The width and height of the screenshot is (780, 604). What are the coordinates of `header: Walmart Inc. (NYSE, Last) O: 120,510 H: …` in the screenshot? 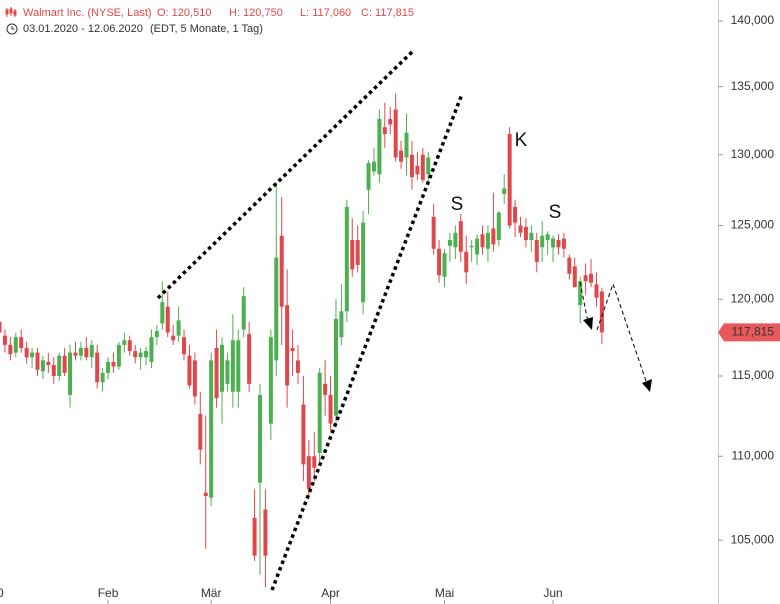 It's located at (209, 21).